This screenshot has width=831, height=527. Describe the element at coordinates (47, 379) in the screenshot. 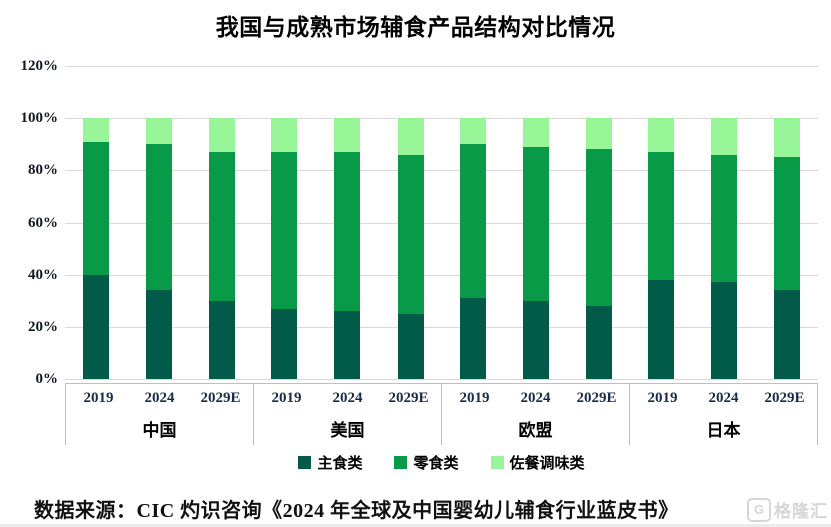

I see `y-tick-label: 0%` at that location.